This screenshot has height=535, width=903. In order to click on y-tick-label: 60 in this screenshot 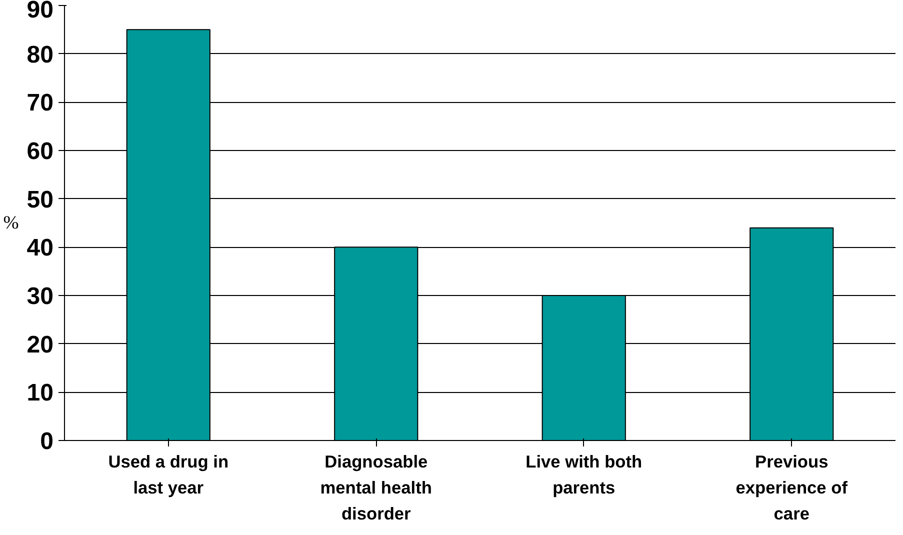, I will do `click(40, 151)`.